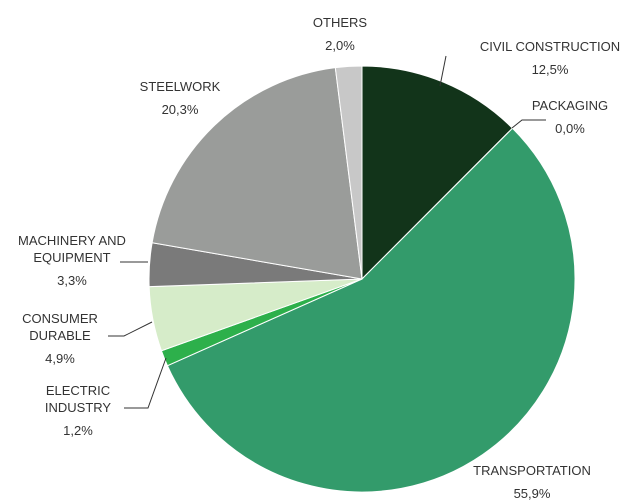 This screenshot has width=636, height=500. I want to click on slice-name: STEELWORK, so click(180, 86).